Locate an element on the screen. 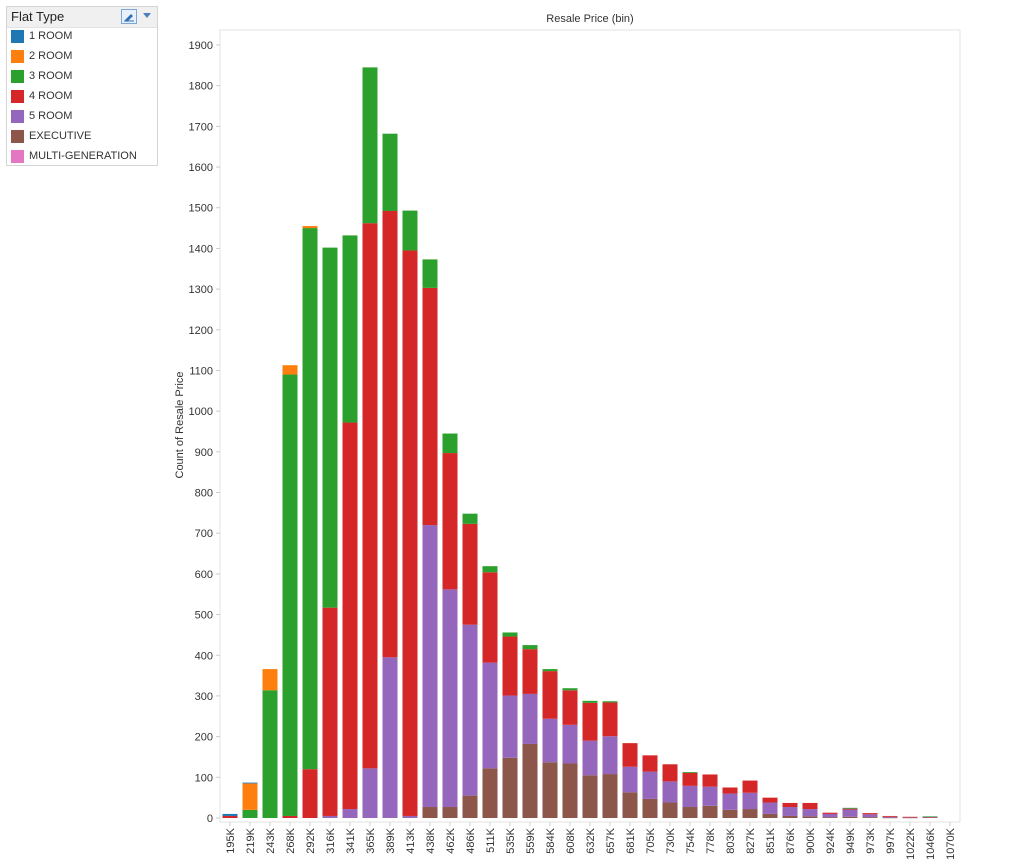 This screenshot has height=868, width=1020. y-tick-label: 400 is located at coordinates (204, 656).